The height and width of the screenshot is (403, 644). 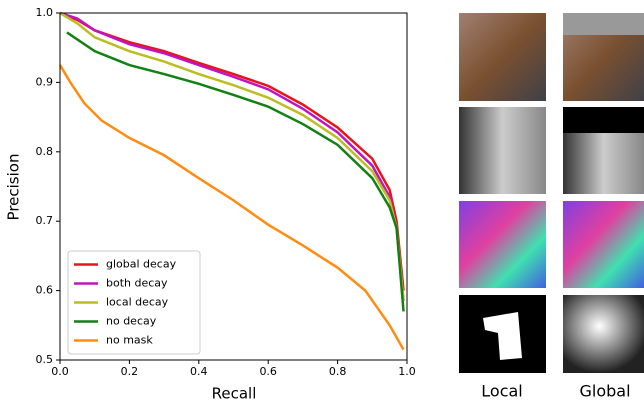 What do you see at coordinates (131, 321) in the screenshot?
I see `legend-label: no decay` at bounding box center [131, 321].